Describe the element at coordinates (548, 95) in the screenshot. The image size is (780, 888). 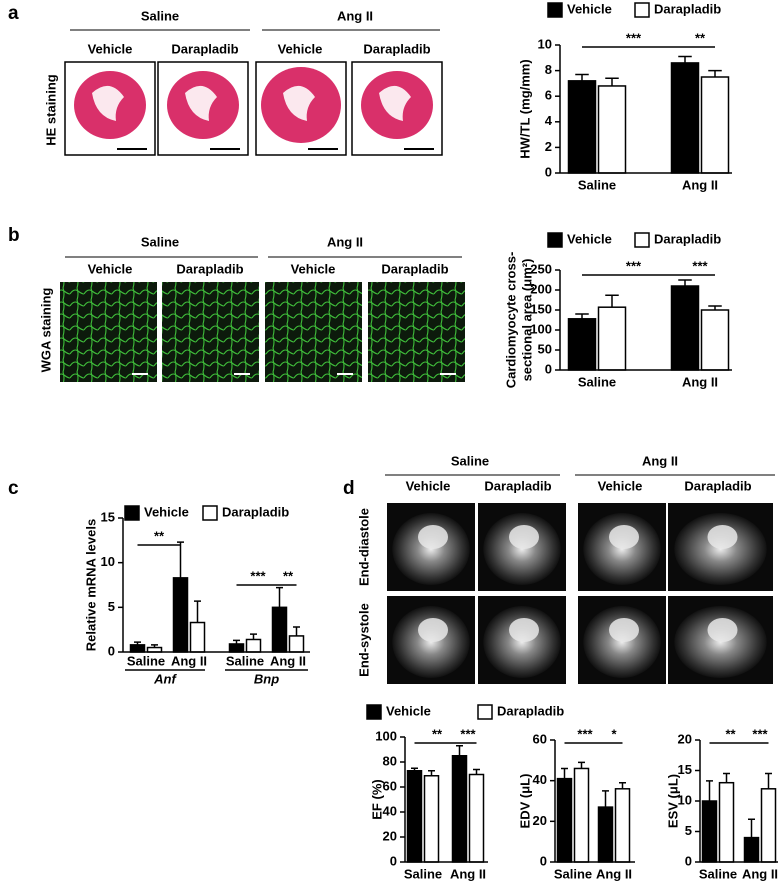
I see `y-tick-label: 6` at that location.